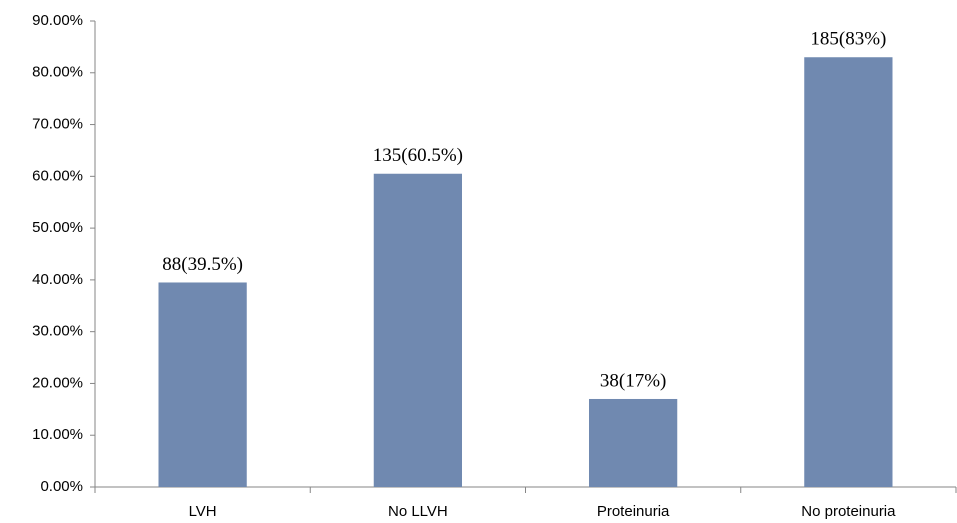  I want to click on y-tick-label: 80.00%, so click(57, 72).